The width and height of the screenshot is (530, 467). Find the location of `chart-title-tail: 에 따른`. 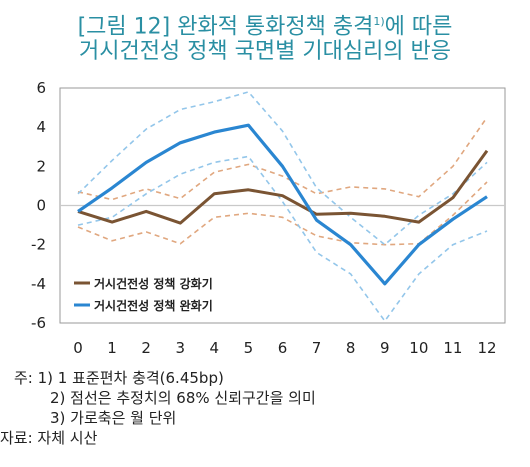

chart-title-tail: 에 따른 is located at coordinates (418, 27).